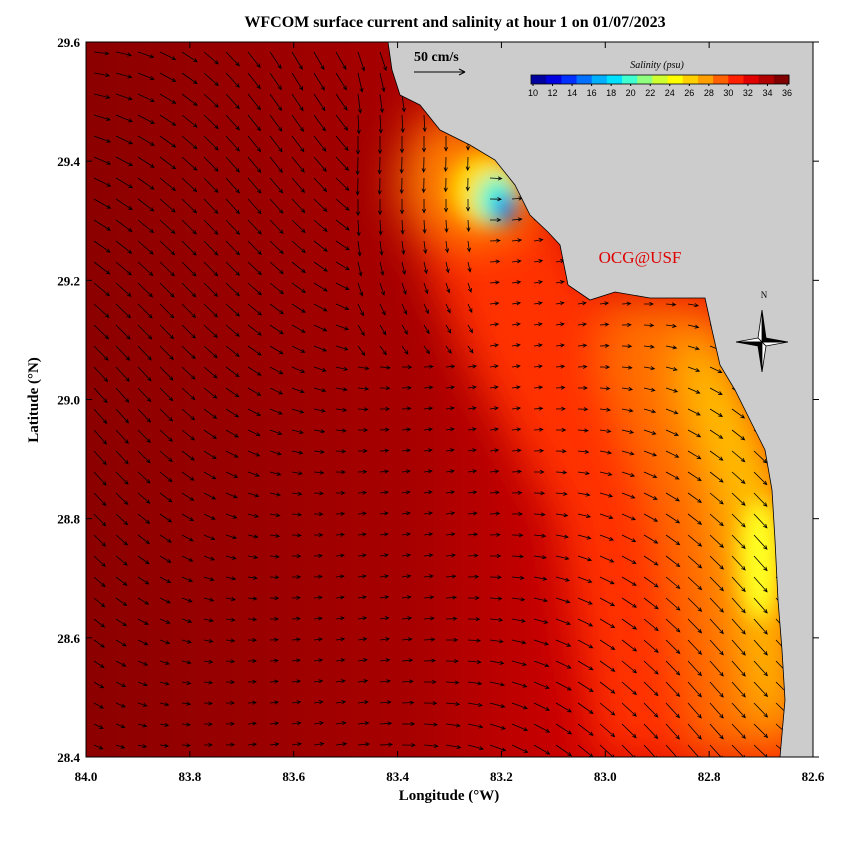 The image size is (857, 842). I want to click on y-axis-label: Latitude (°N), so click(34, 400).